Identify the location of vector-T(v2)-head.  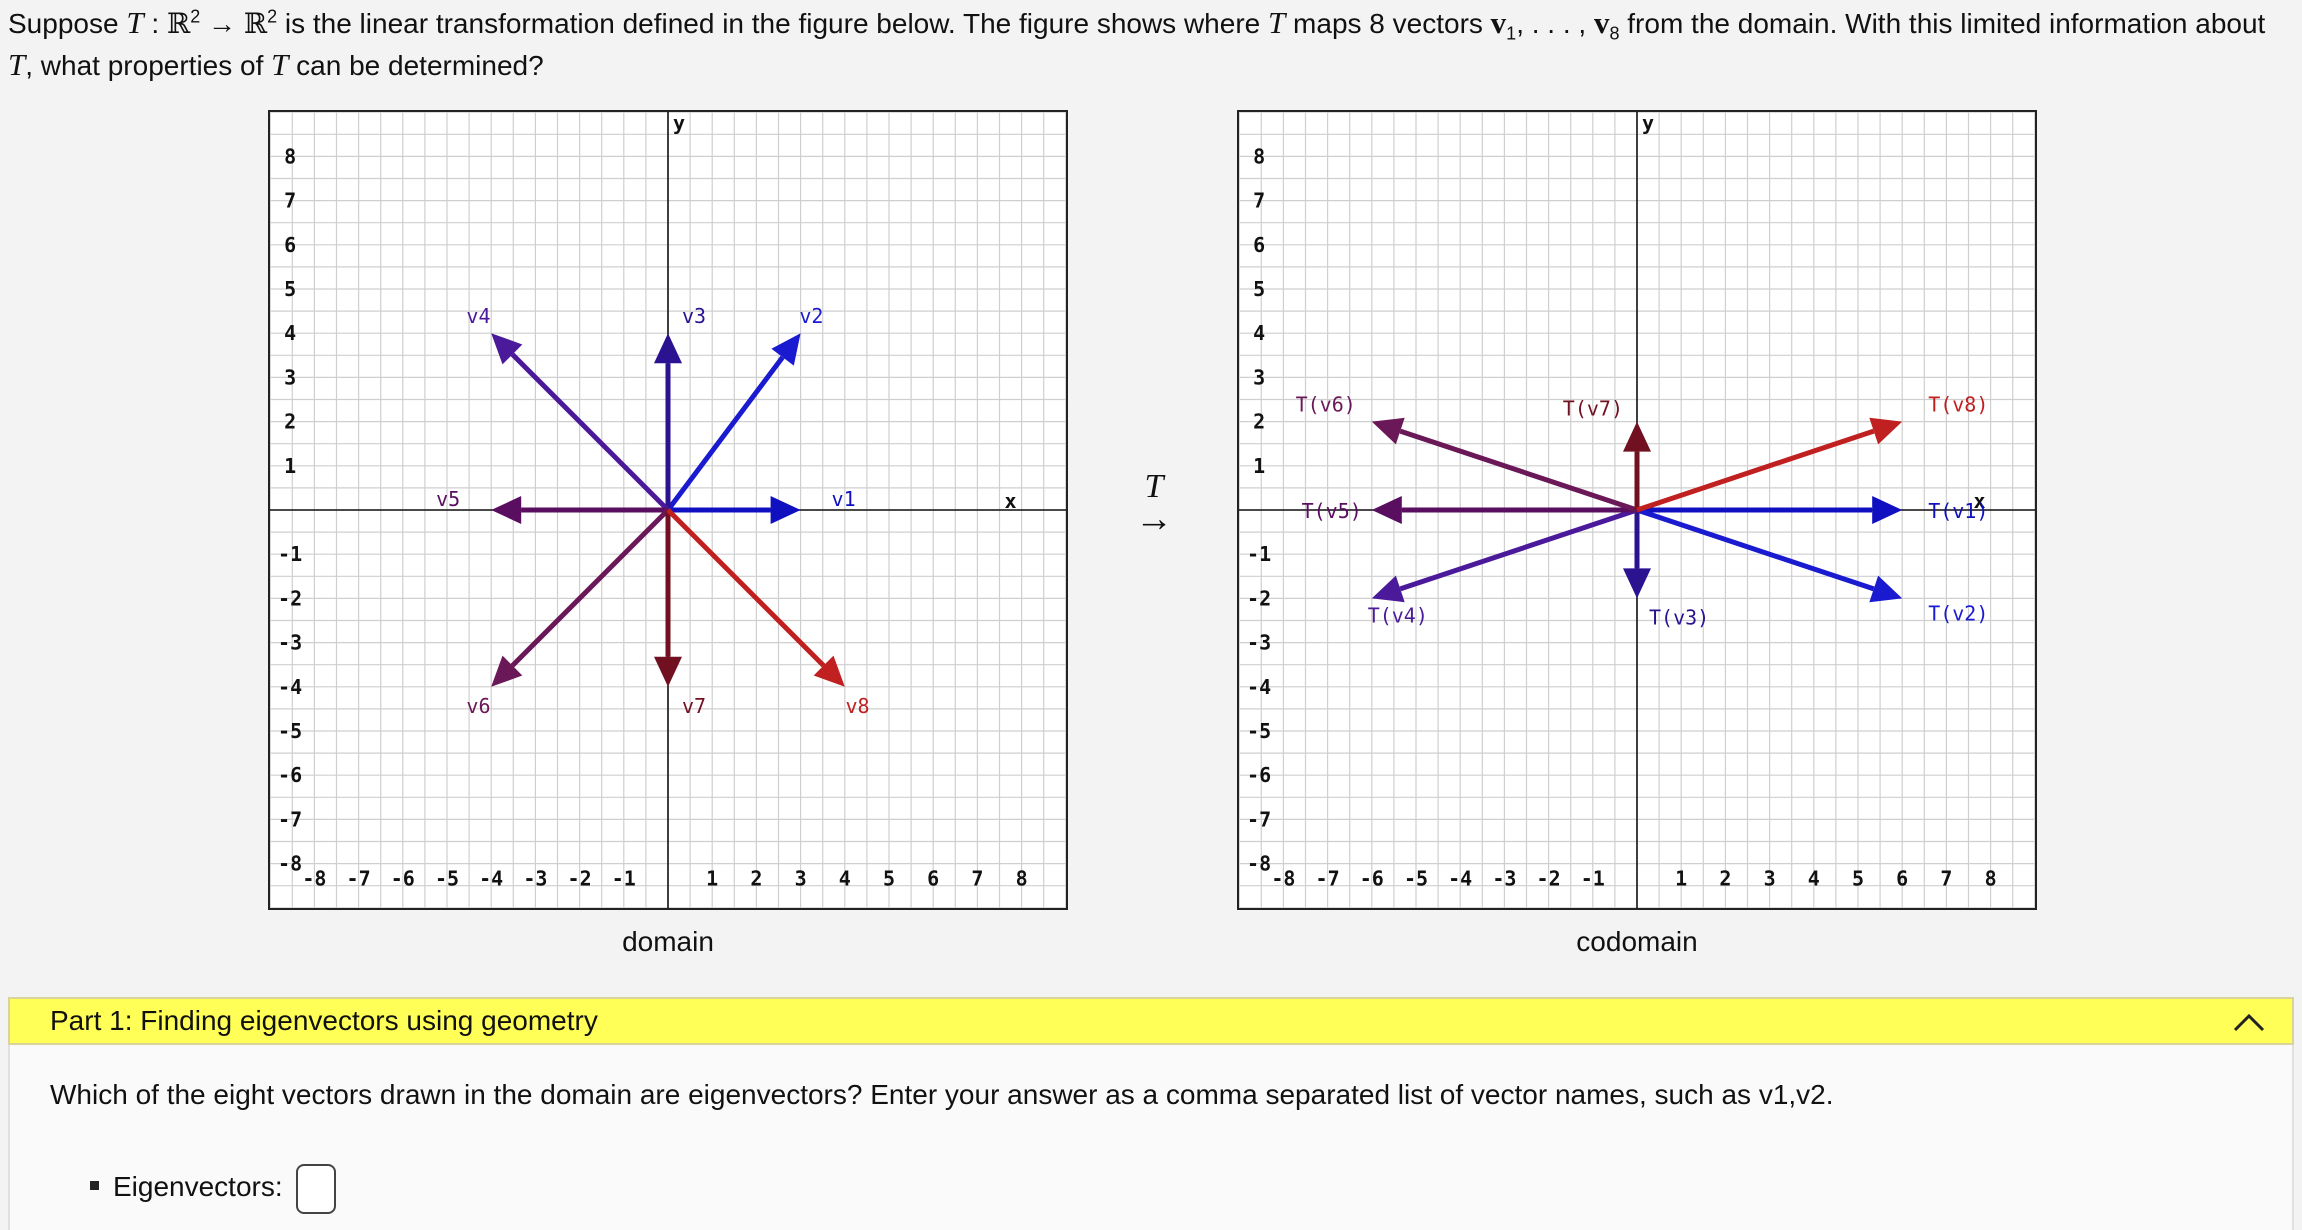
(1886, 589).